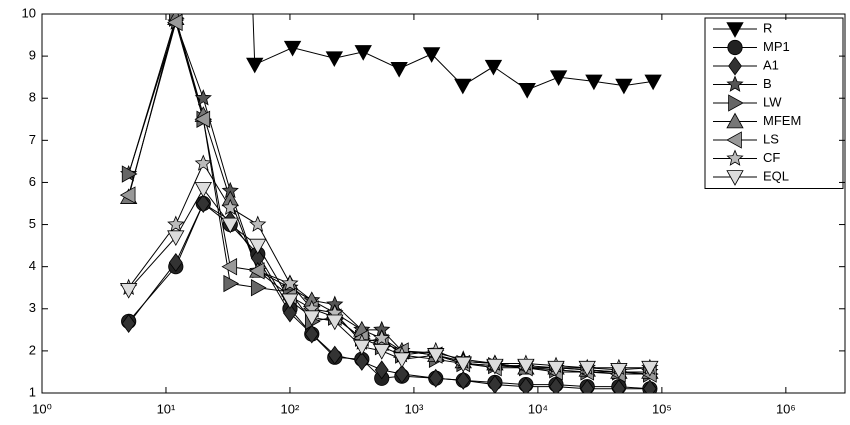 This screenshot has height=425, width=850. Describe the element at coordinates (771, 64) in the screenshot. I see `legend-label: A1` at that location.